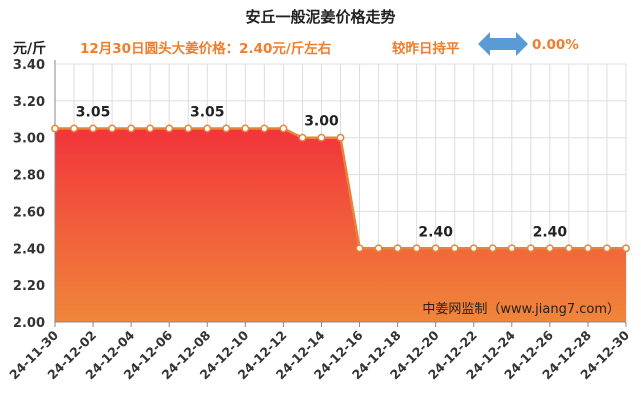 The image size is (641, 411). Describe the element at coordinates (321, 122) in the screenshot. I see `data-label: 3.00` at that location.